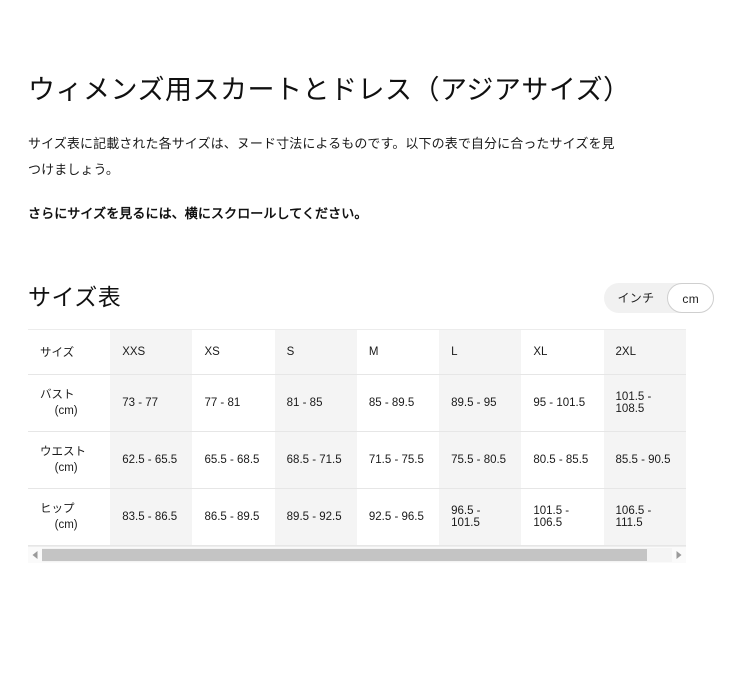 This screenshot has height=680, width=742. I want to click on table-cell: 62.5 - 65.5, so click(151, 460).